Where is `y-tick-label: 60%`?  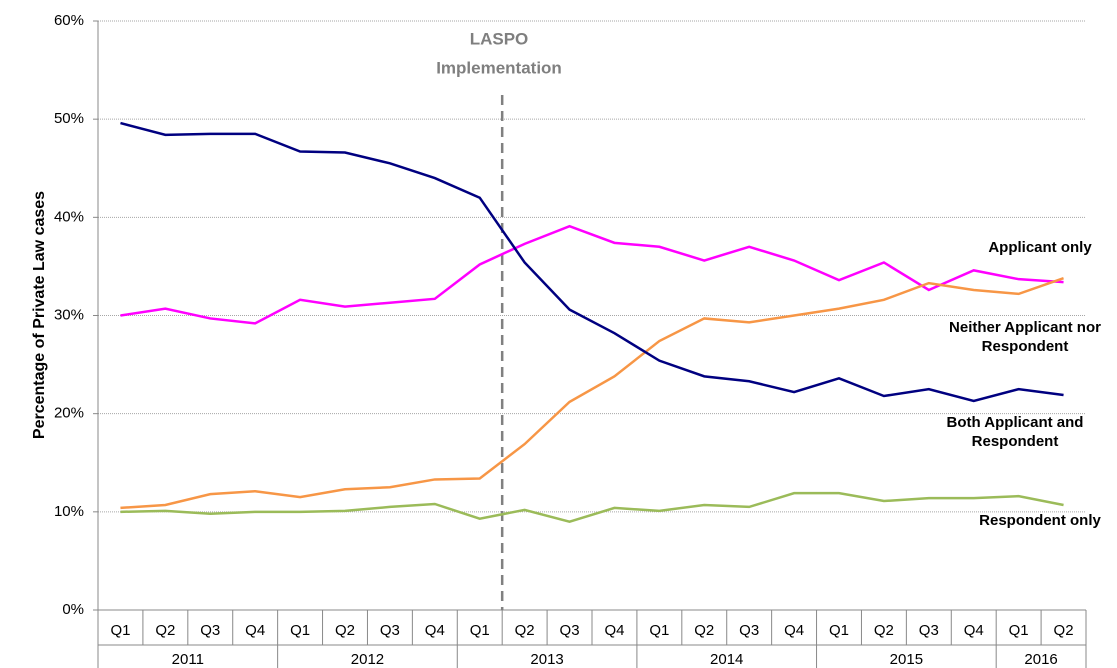
y-tick-label: 60% is located at coordinates (69, 20).